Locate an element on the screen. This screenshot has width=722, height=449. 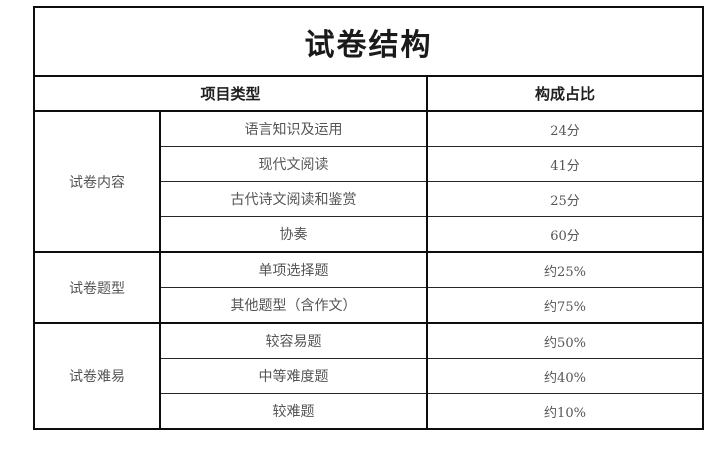
item-cell: 古代诗文阅读和鉴赏 is located at coordinates (293, 199).